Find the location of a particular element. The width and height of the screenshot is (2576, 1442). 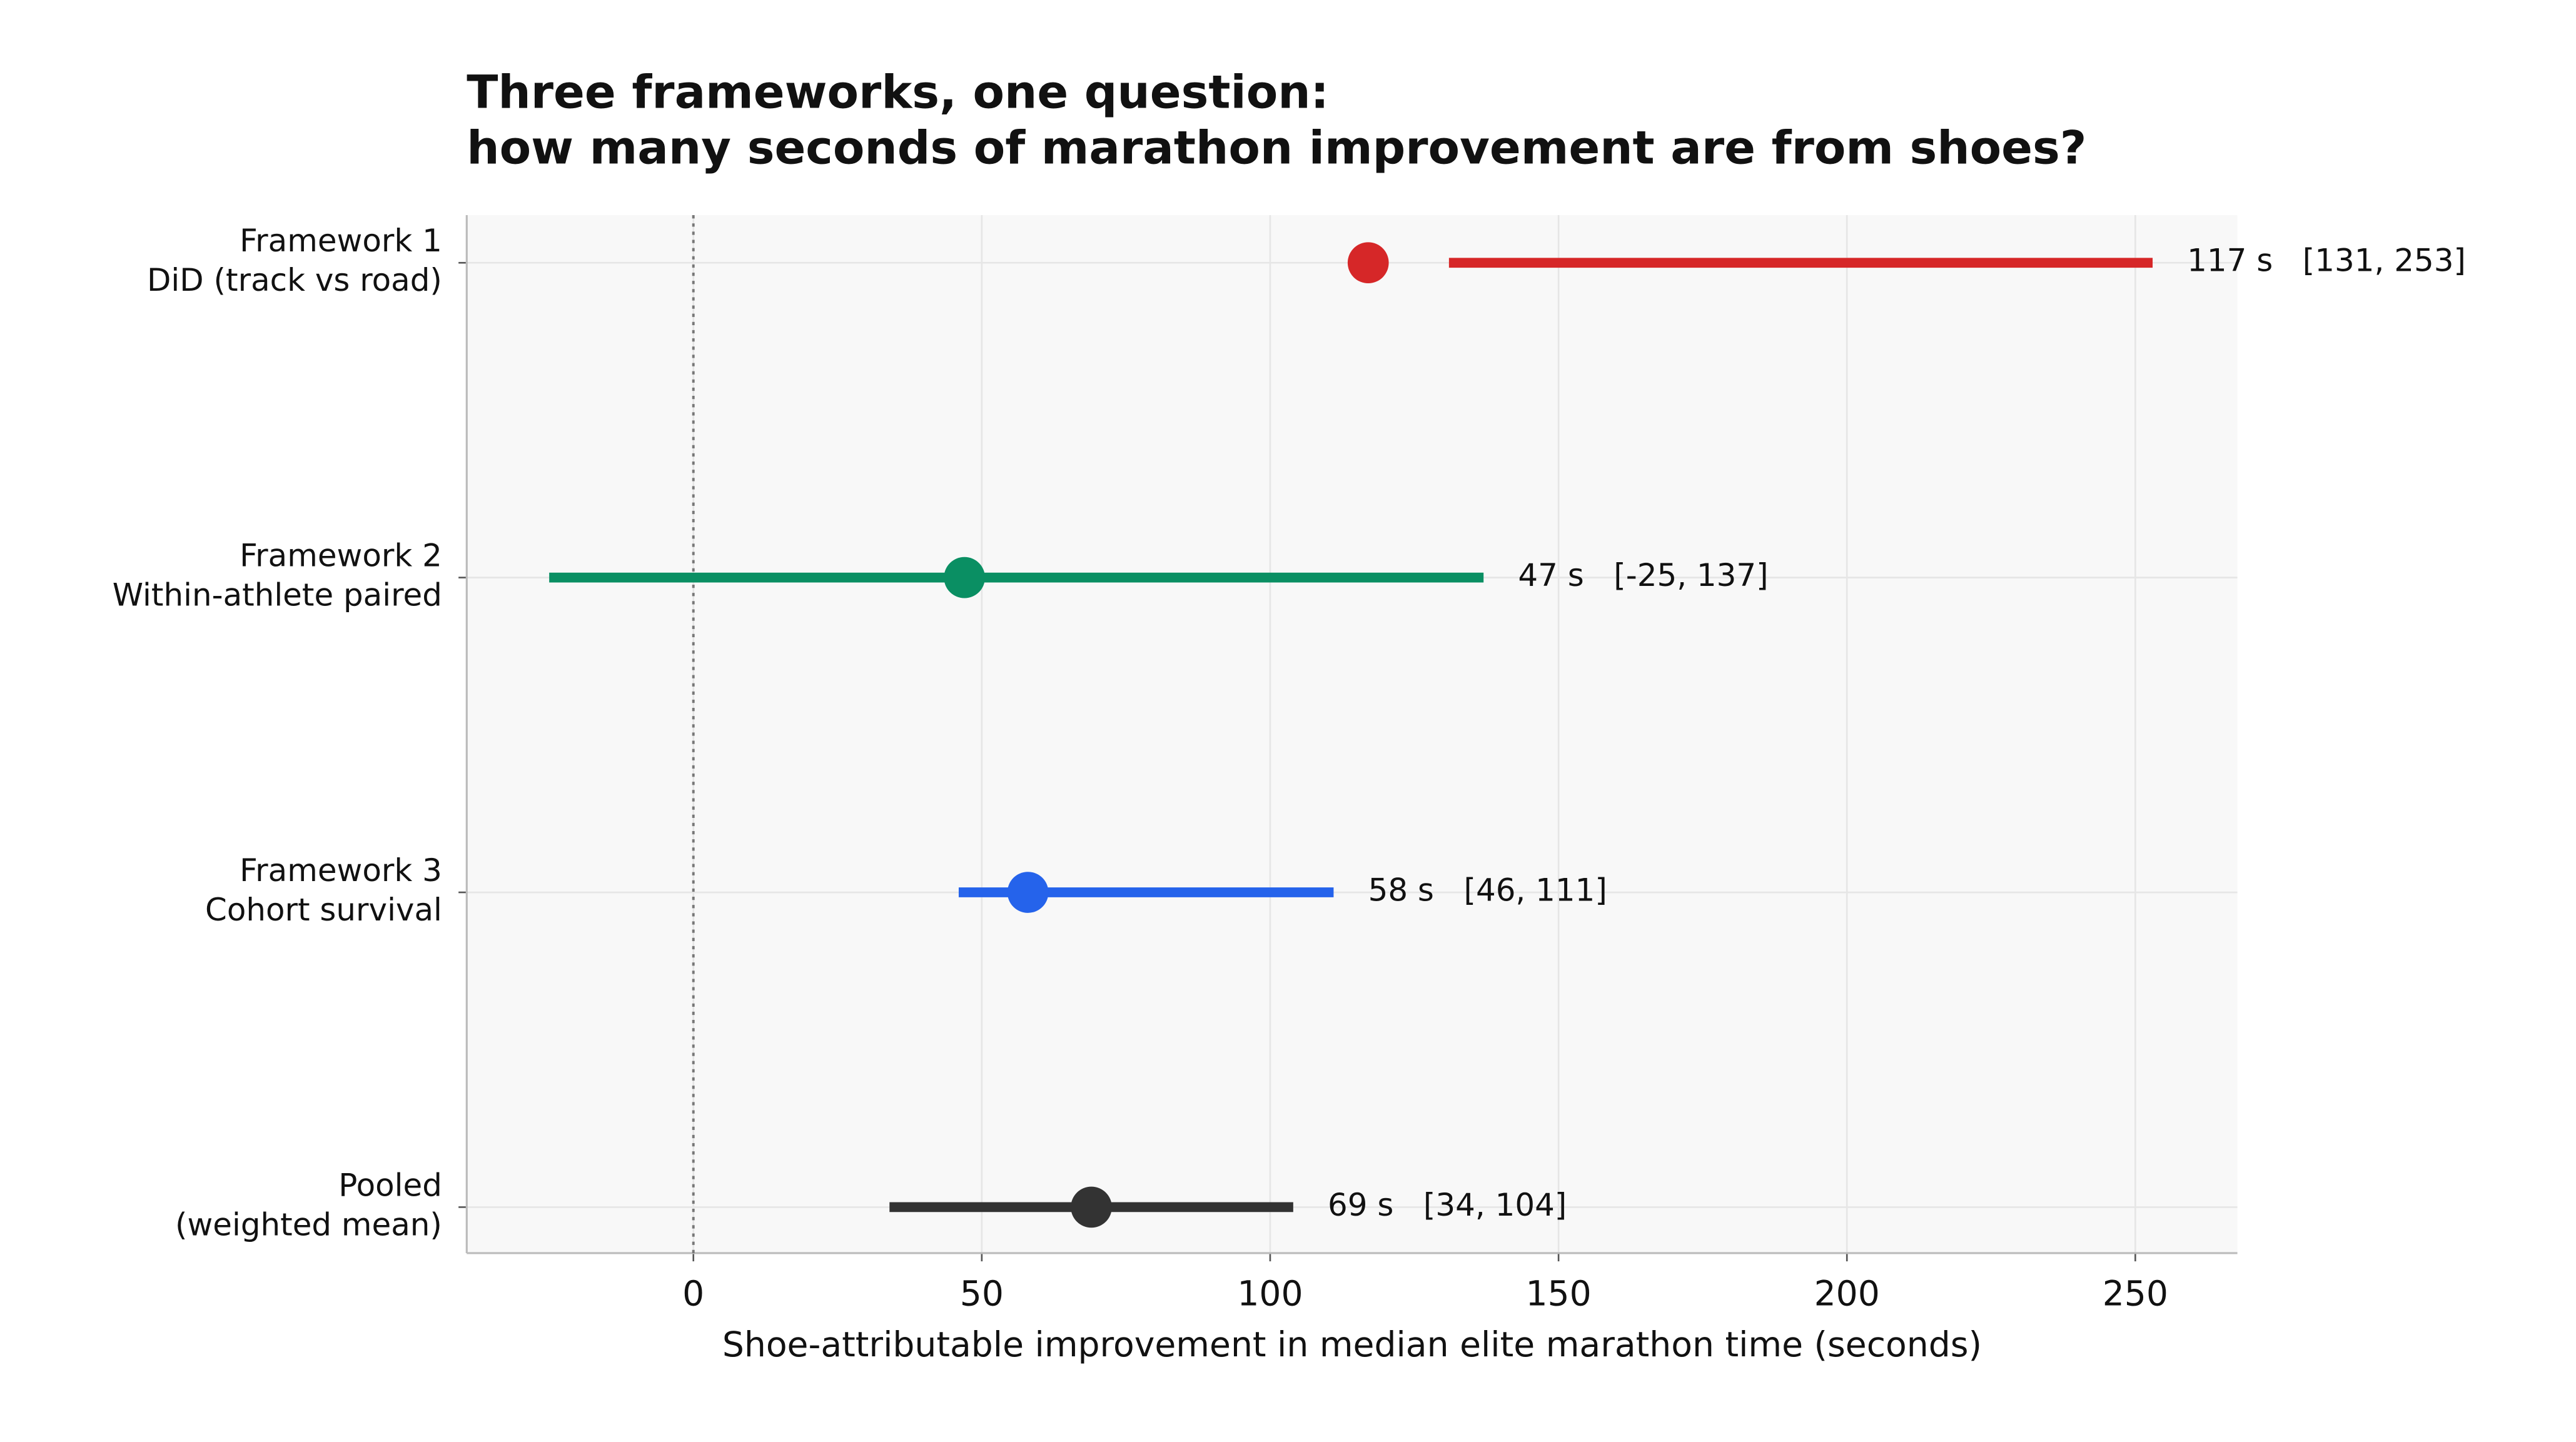

value-label: 47 s [-25, 137] is located at coordinates (1643, 575).